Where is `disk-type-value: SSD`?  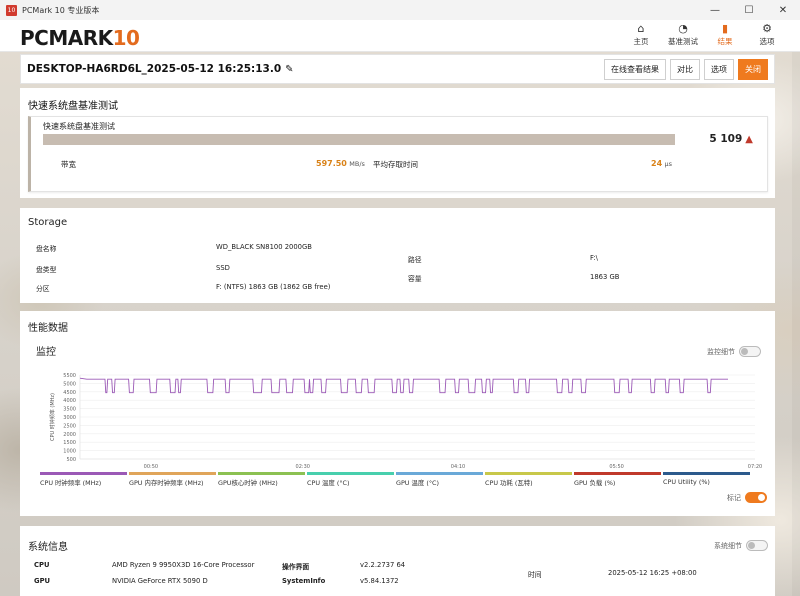 disk-type-value: SSD is located at coordinates (223, 268).